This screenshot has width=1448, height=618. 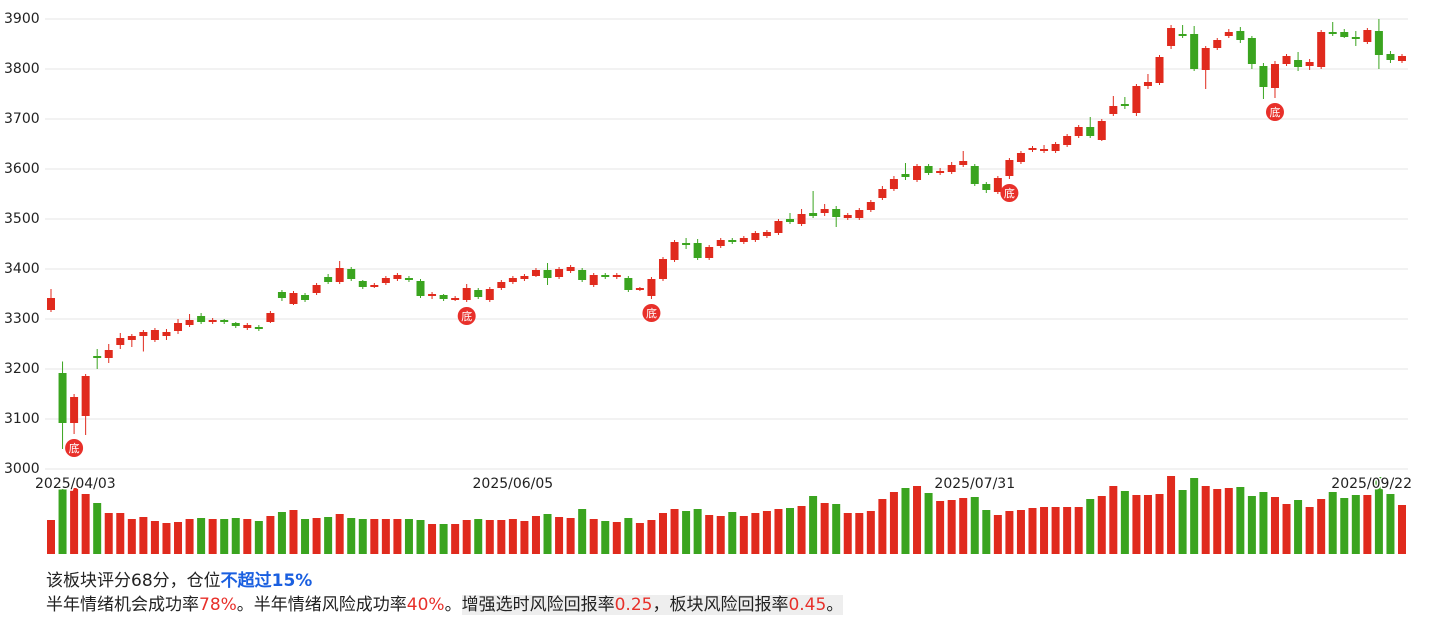 What do you see at coordinates (425, 605) in the screenshot?
I see `rate: 40%` at bounding box center [425, 605].